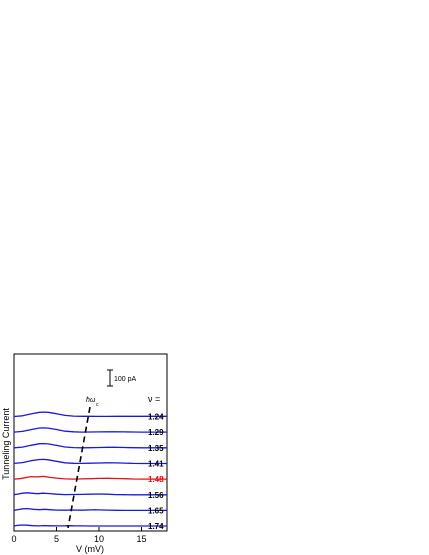 The width and height of the screenshot is (429, 555). I want to click on nu-label-1-74: 1.74, so click(156, 526).